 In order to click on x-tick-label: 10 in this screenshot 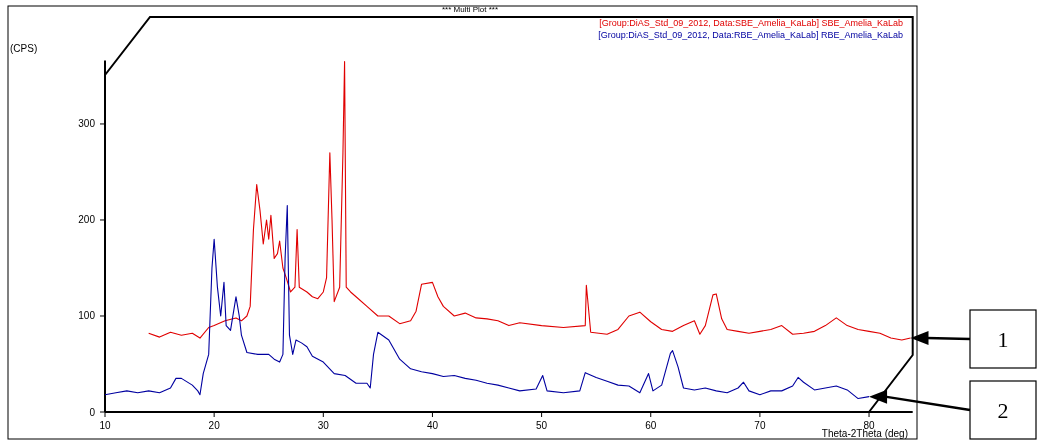, I will do `click(105, 425)`.